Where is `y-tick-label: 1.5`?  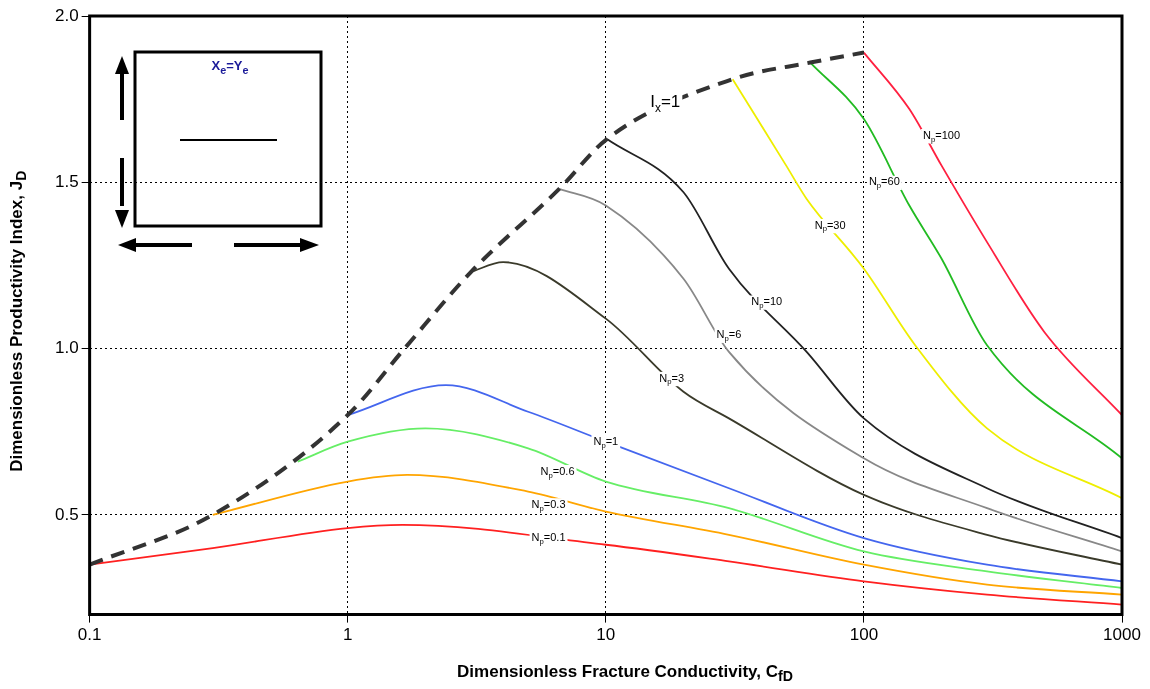 y-tick-label: 1.5 is located at coordinates (66, 181).